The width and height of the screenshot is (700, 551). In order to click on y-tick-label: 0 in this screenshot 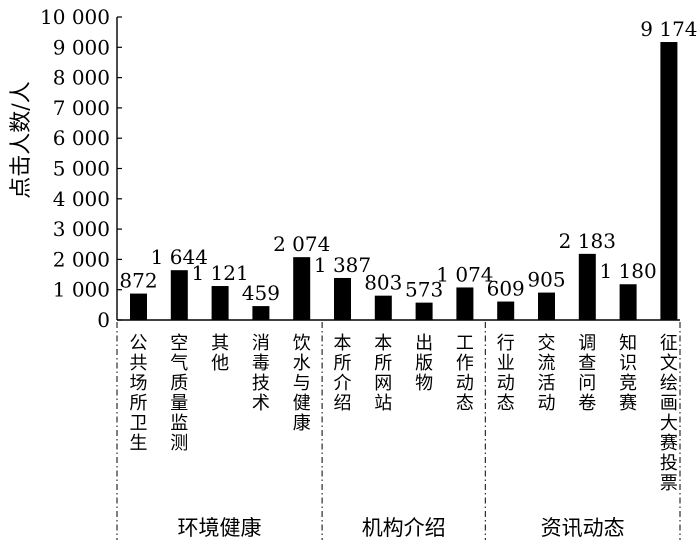, I will do `click(103, 320)`.